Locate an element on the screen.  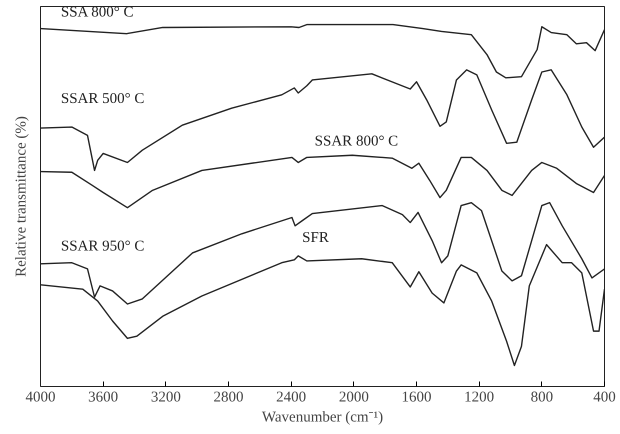
series-label: SSAR 800° C is located at coordinates (356, 141).